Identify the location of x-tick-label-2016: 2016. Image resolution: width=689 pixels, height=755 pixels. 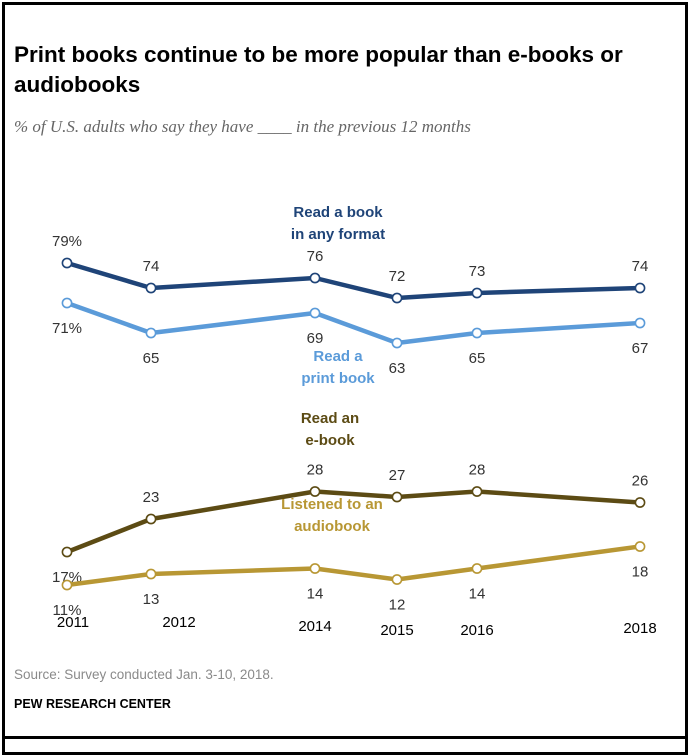
(476, 630).